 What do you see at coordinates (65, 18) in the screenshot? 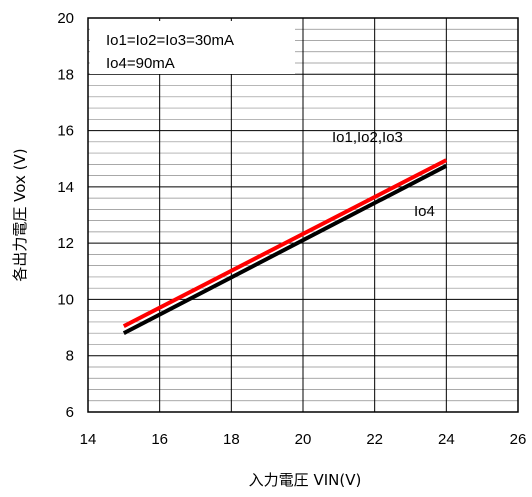
I see `y-tick-label: 20` at bounding box center [65, 18].